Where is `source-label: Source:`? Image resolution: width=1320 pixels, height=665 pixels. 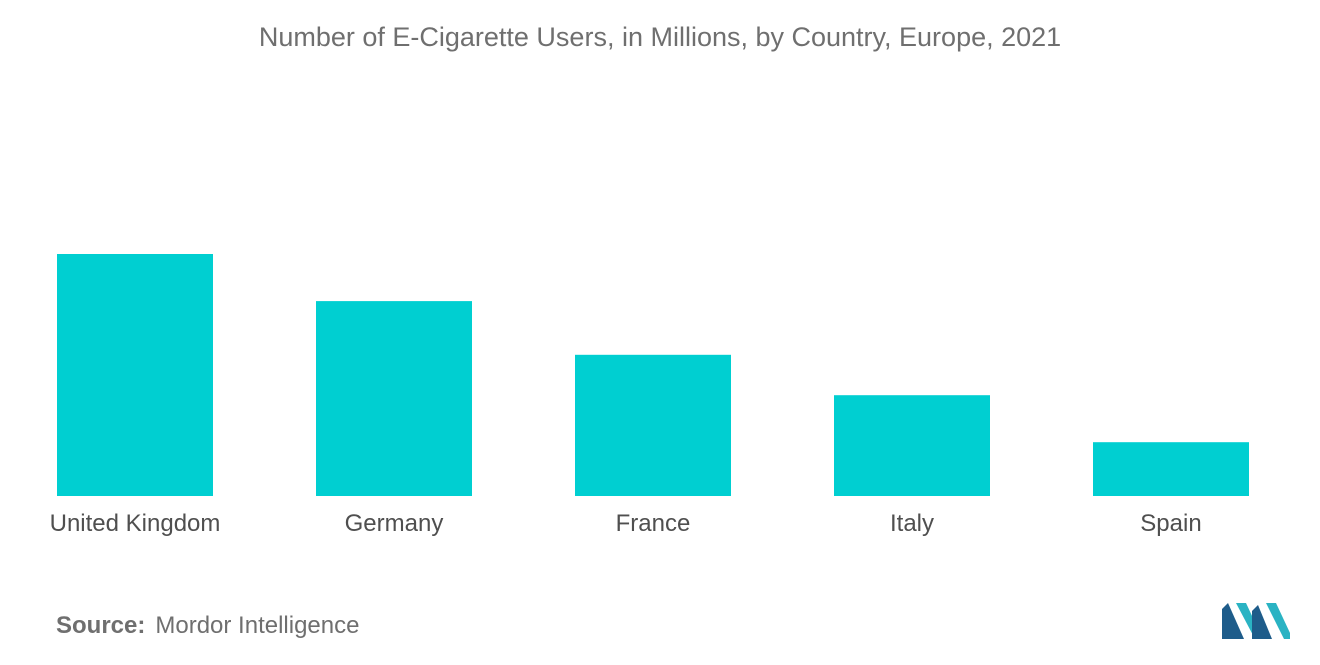
source-label: Source: is located at coordinates (101, 625).